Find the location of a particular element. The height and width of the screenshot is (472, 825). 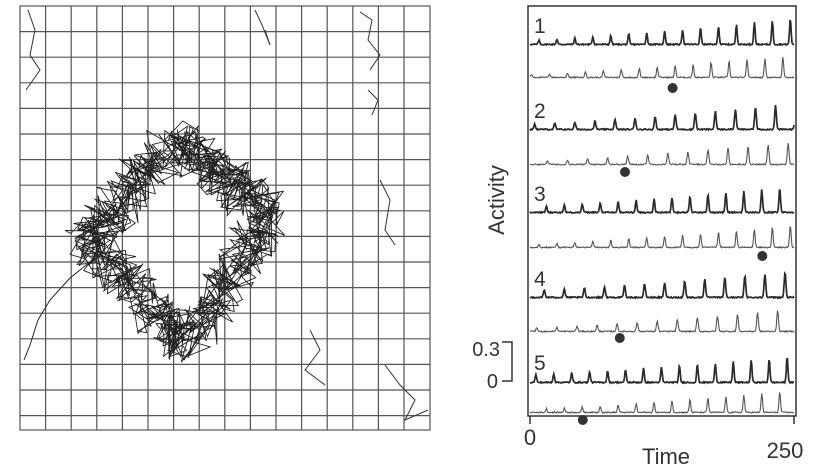

row-label: 2 is located at coordinates (540, 111).